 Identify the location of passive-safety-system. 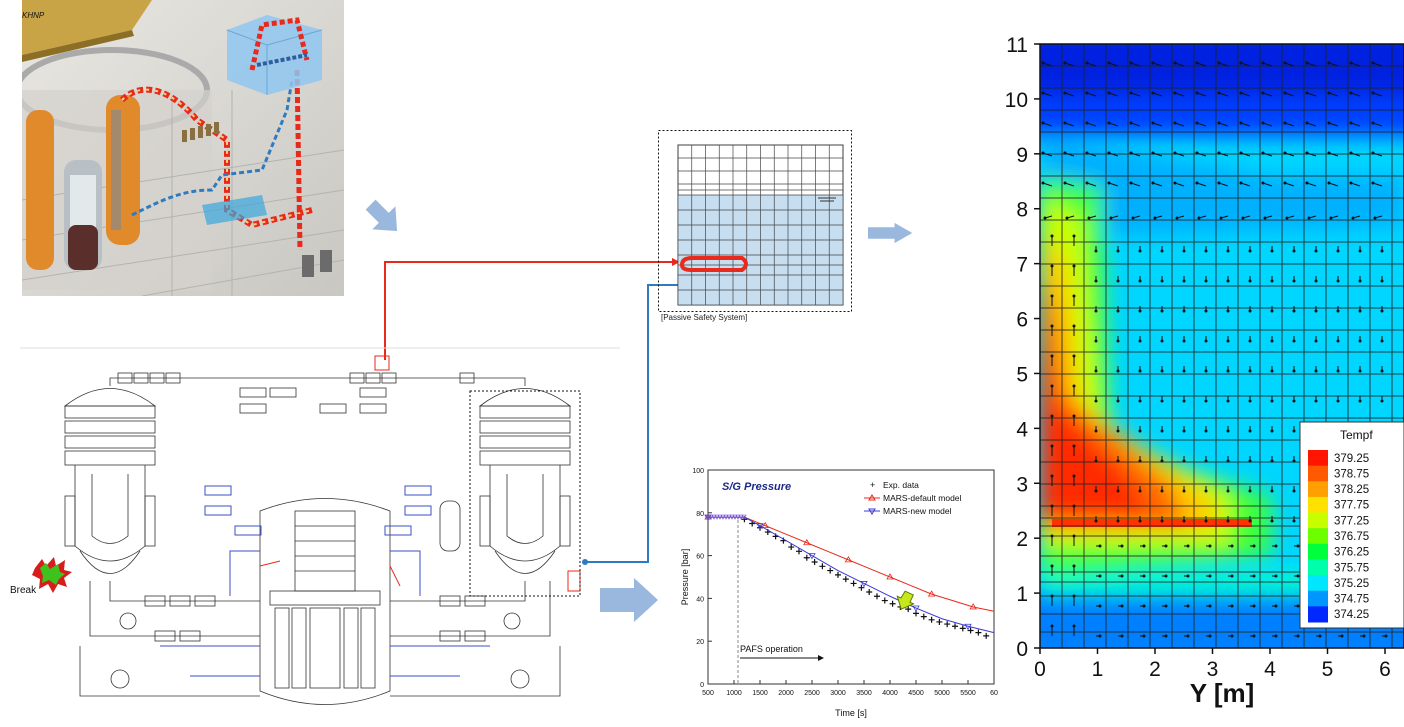
(755, 221).